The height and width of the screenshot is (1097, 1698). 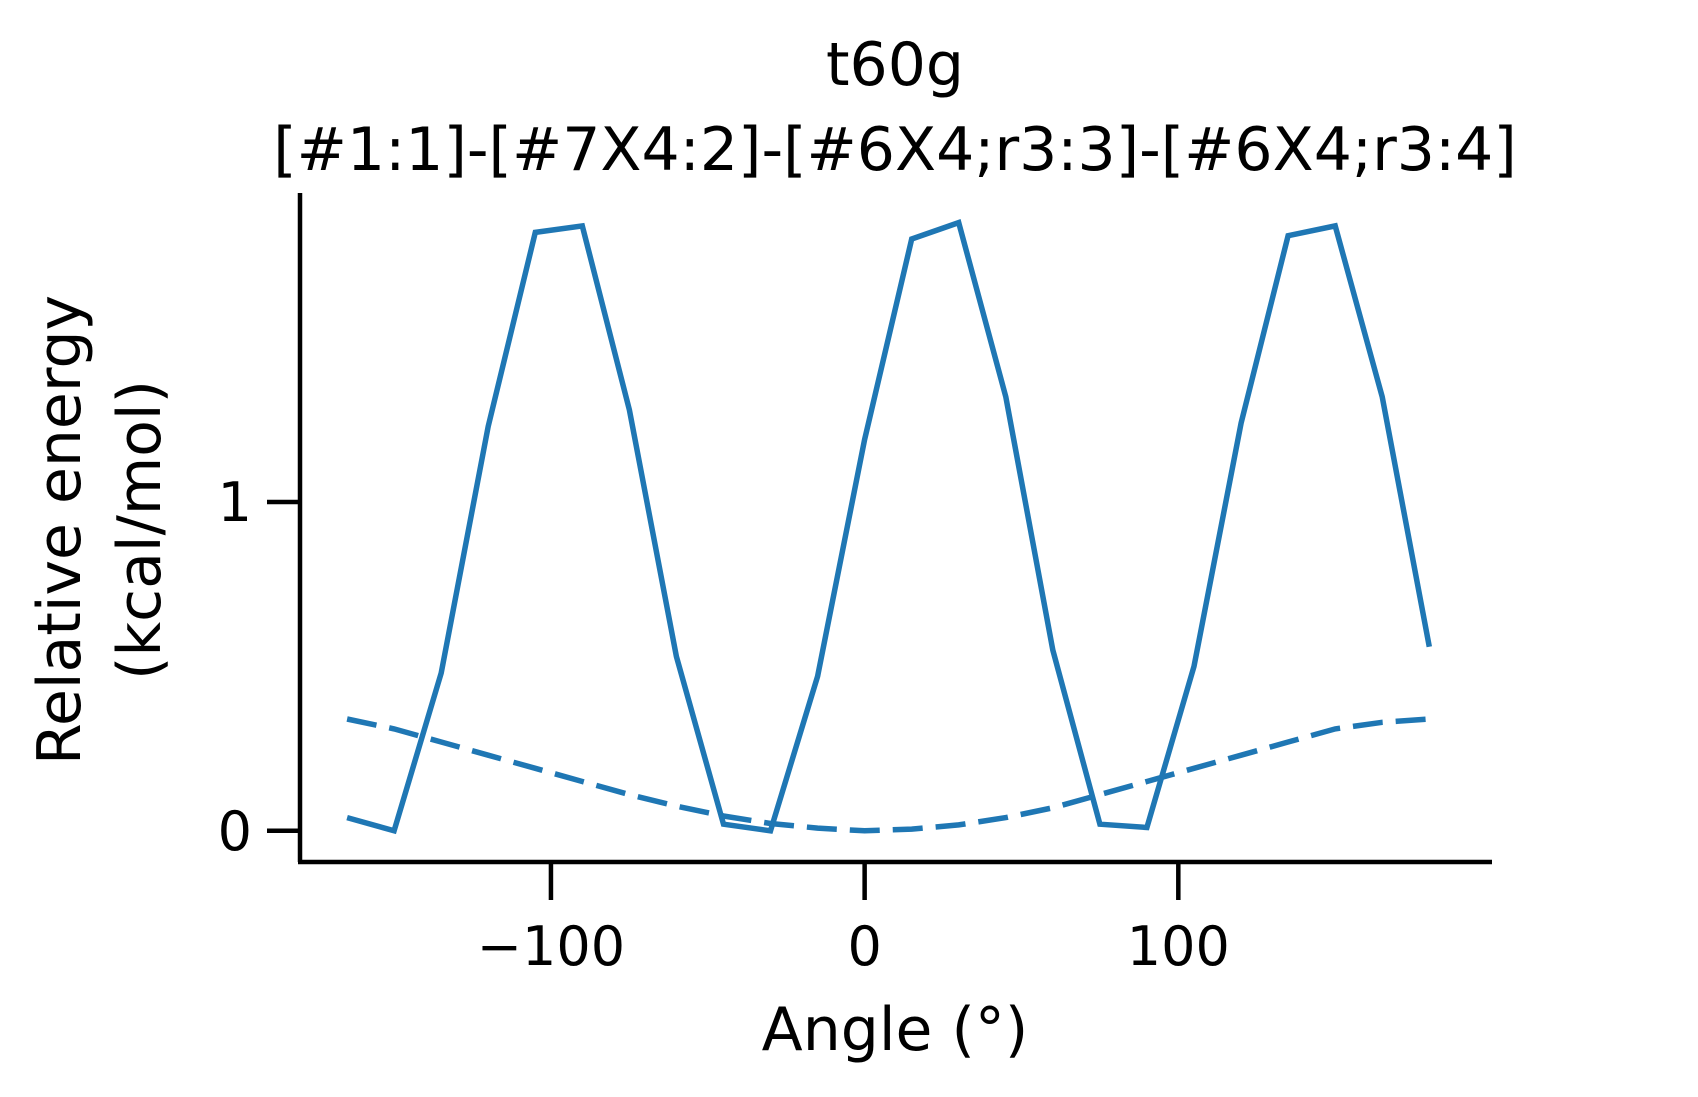 I want to click on x-tick-label: −100, so click(x=551, y=946).